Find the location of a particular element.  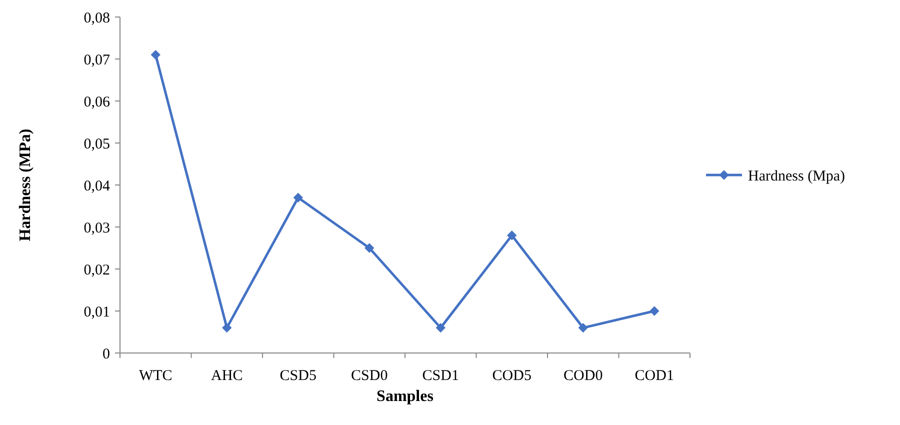

y-tick-label: 0,05 is located at coordinates (97, 144).